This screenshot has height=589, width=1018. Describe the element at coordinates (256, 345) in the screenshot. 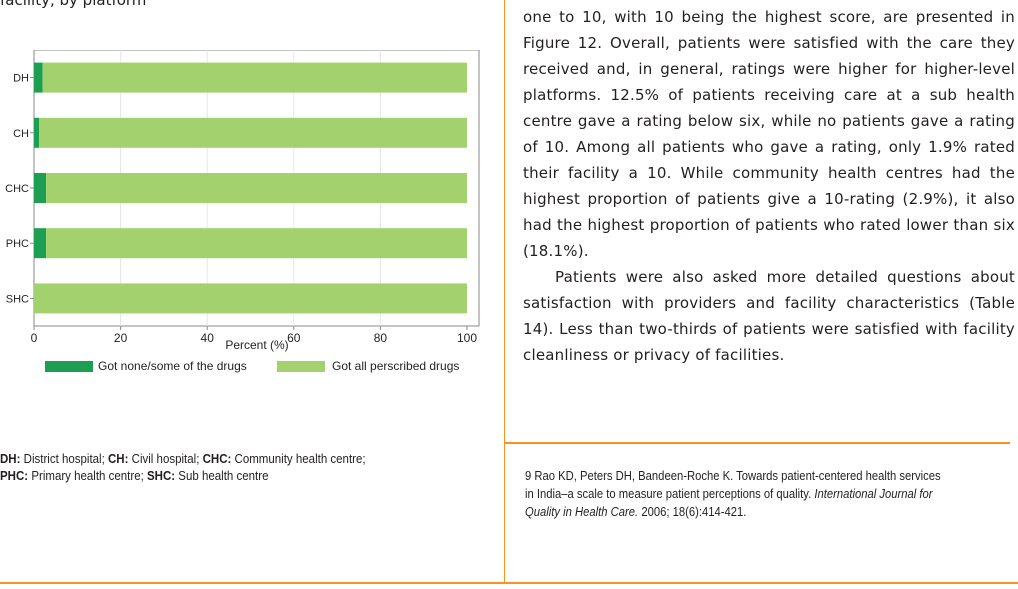

I see `x-axis-label: Percent (%)` at that location.